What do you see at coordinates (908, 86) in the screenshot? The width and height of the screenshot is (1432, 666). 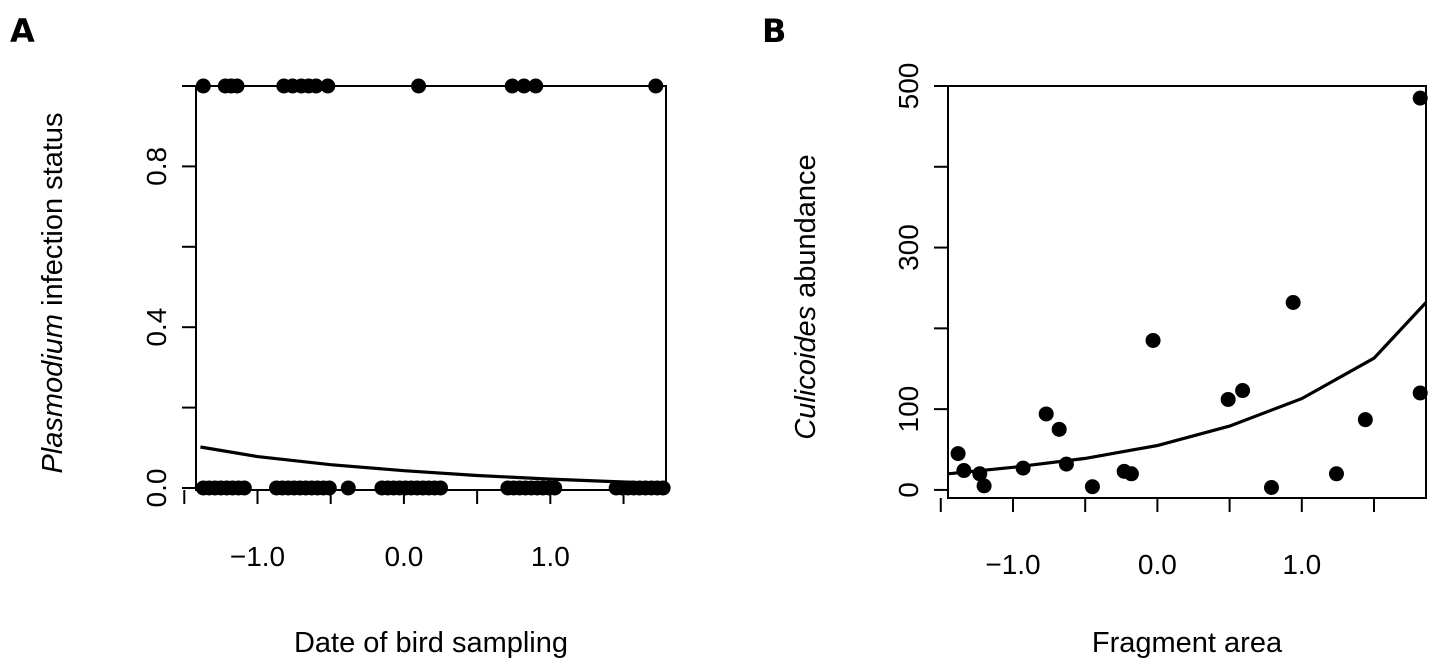 I see `y-tick-label: 500` at bounding box center [908, 86].